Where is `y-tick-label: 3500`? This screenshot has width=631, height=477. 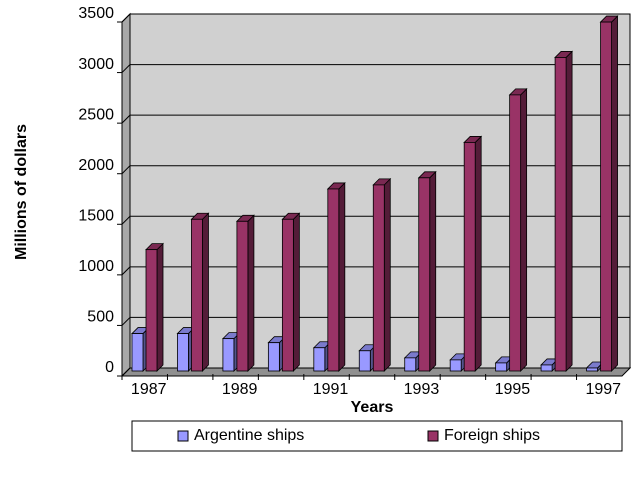 y-tick-label: 3500 is located at coordinates (96, 13).